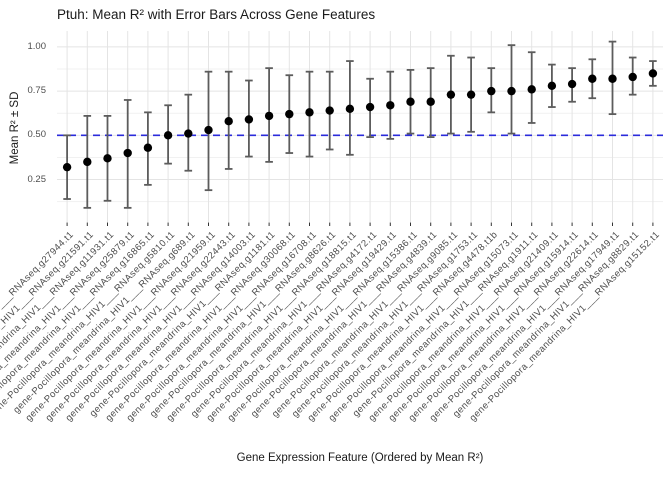 The height and width of the screenshot is (480, 672). I want to click on x-tick-marks, so click(360, 224).